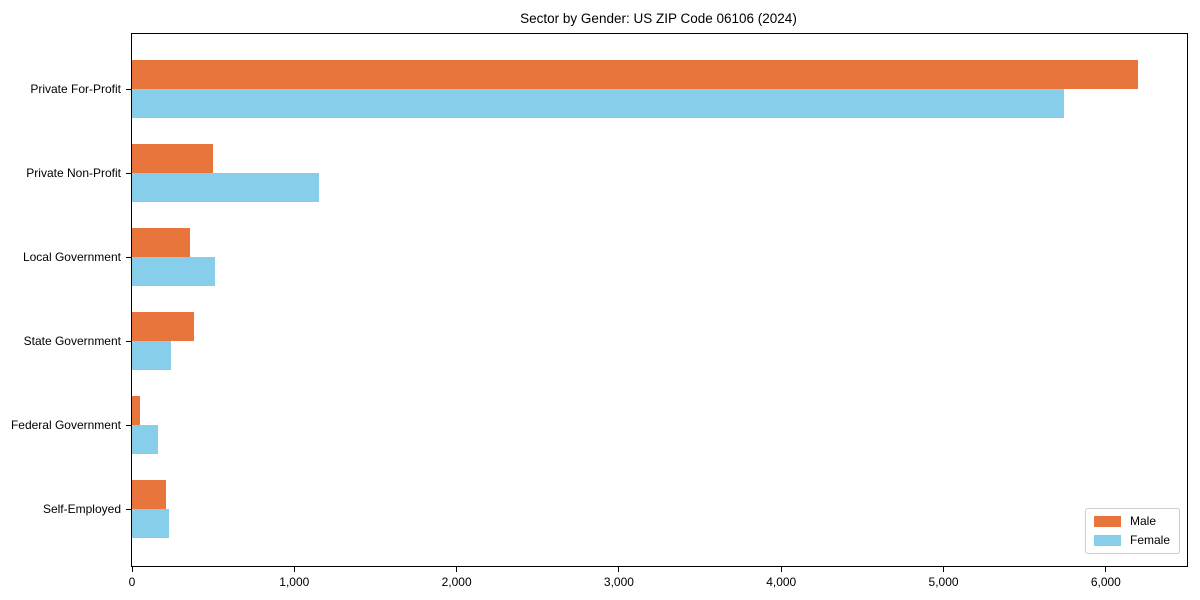 The height and width of the screenshot is (600, 1200). Describe the element at coordinates (1107, 521) in the screenshot. I see `male-series-swatch` at that location.